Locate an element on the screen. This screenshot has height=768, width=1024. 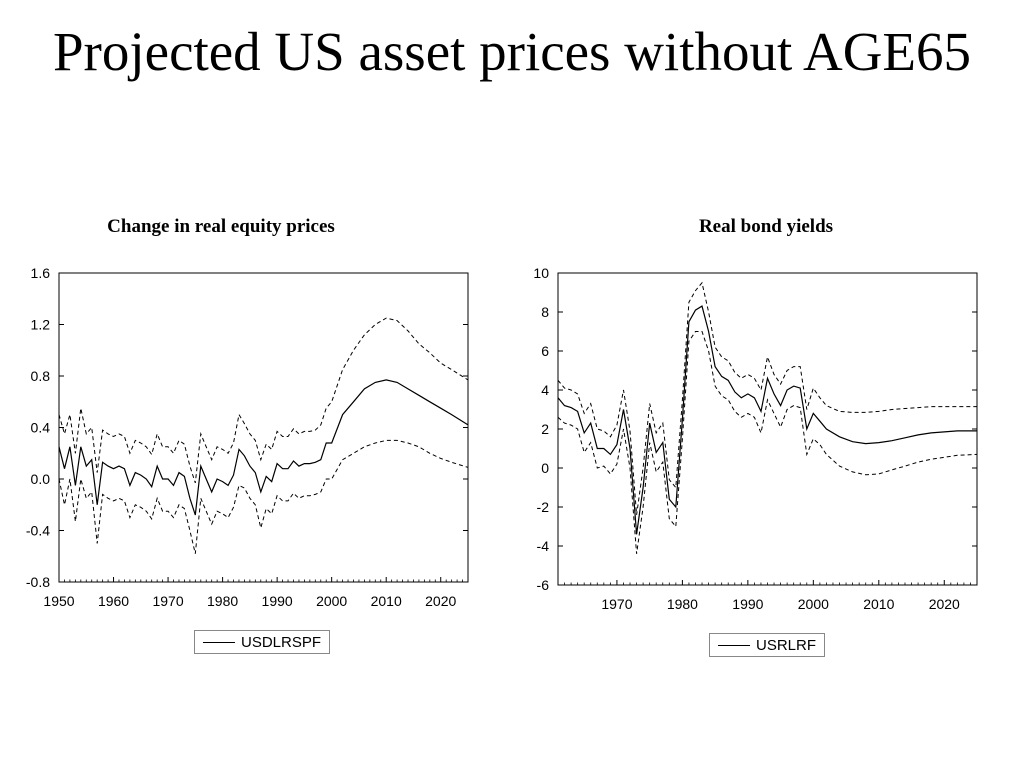
legend-label-bonds: USRLRF is located at coordinates (786, 645).